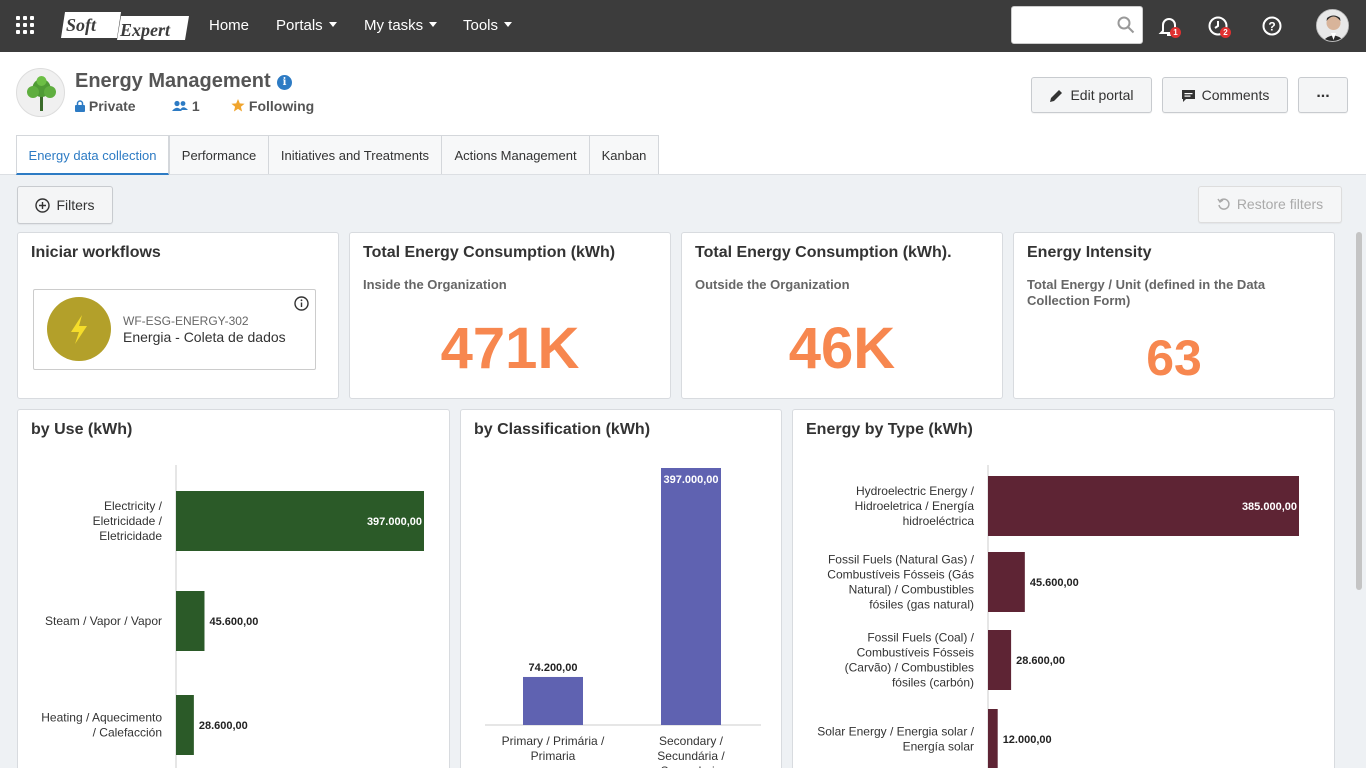 This screenshot has height=768, width=1366. What do you see at coordinates (624, 154) in the screenshot?
I see `tab-kanban: Kanban` at bounding box center [624, 154].